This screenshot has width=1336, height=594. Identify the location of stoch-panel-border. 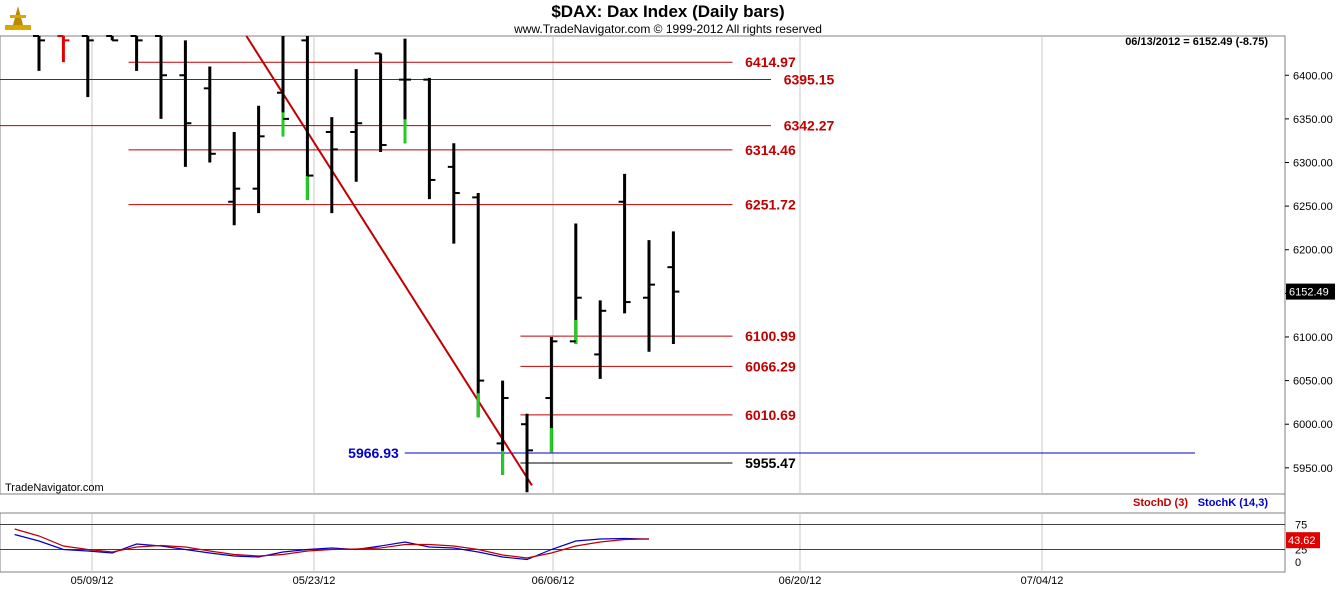
(643, 542).